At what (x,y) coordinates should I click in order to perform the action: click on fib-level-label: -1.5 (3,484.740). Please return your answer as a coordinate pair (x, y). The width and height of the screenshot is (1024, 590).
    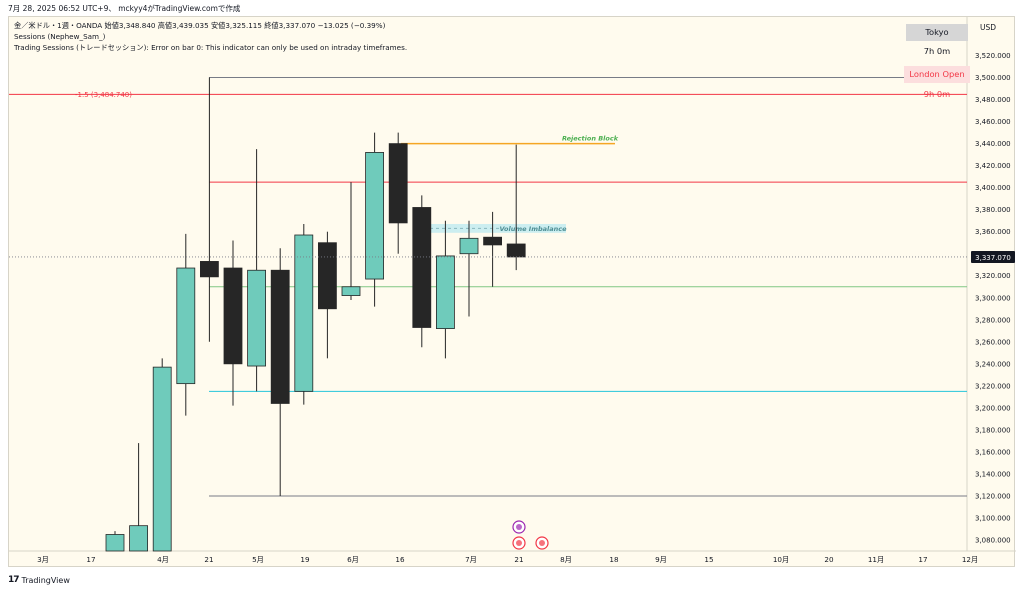
    Looking at the image, I should click on (103, 95).